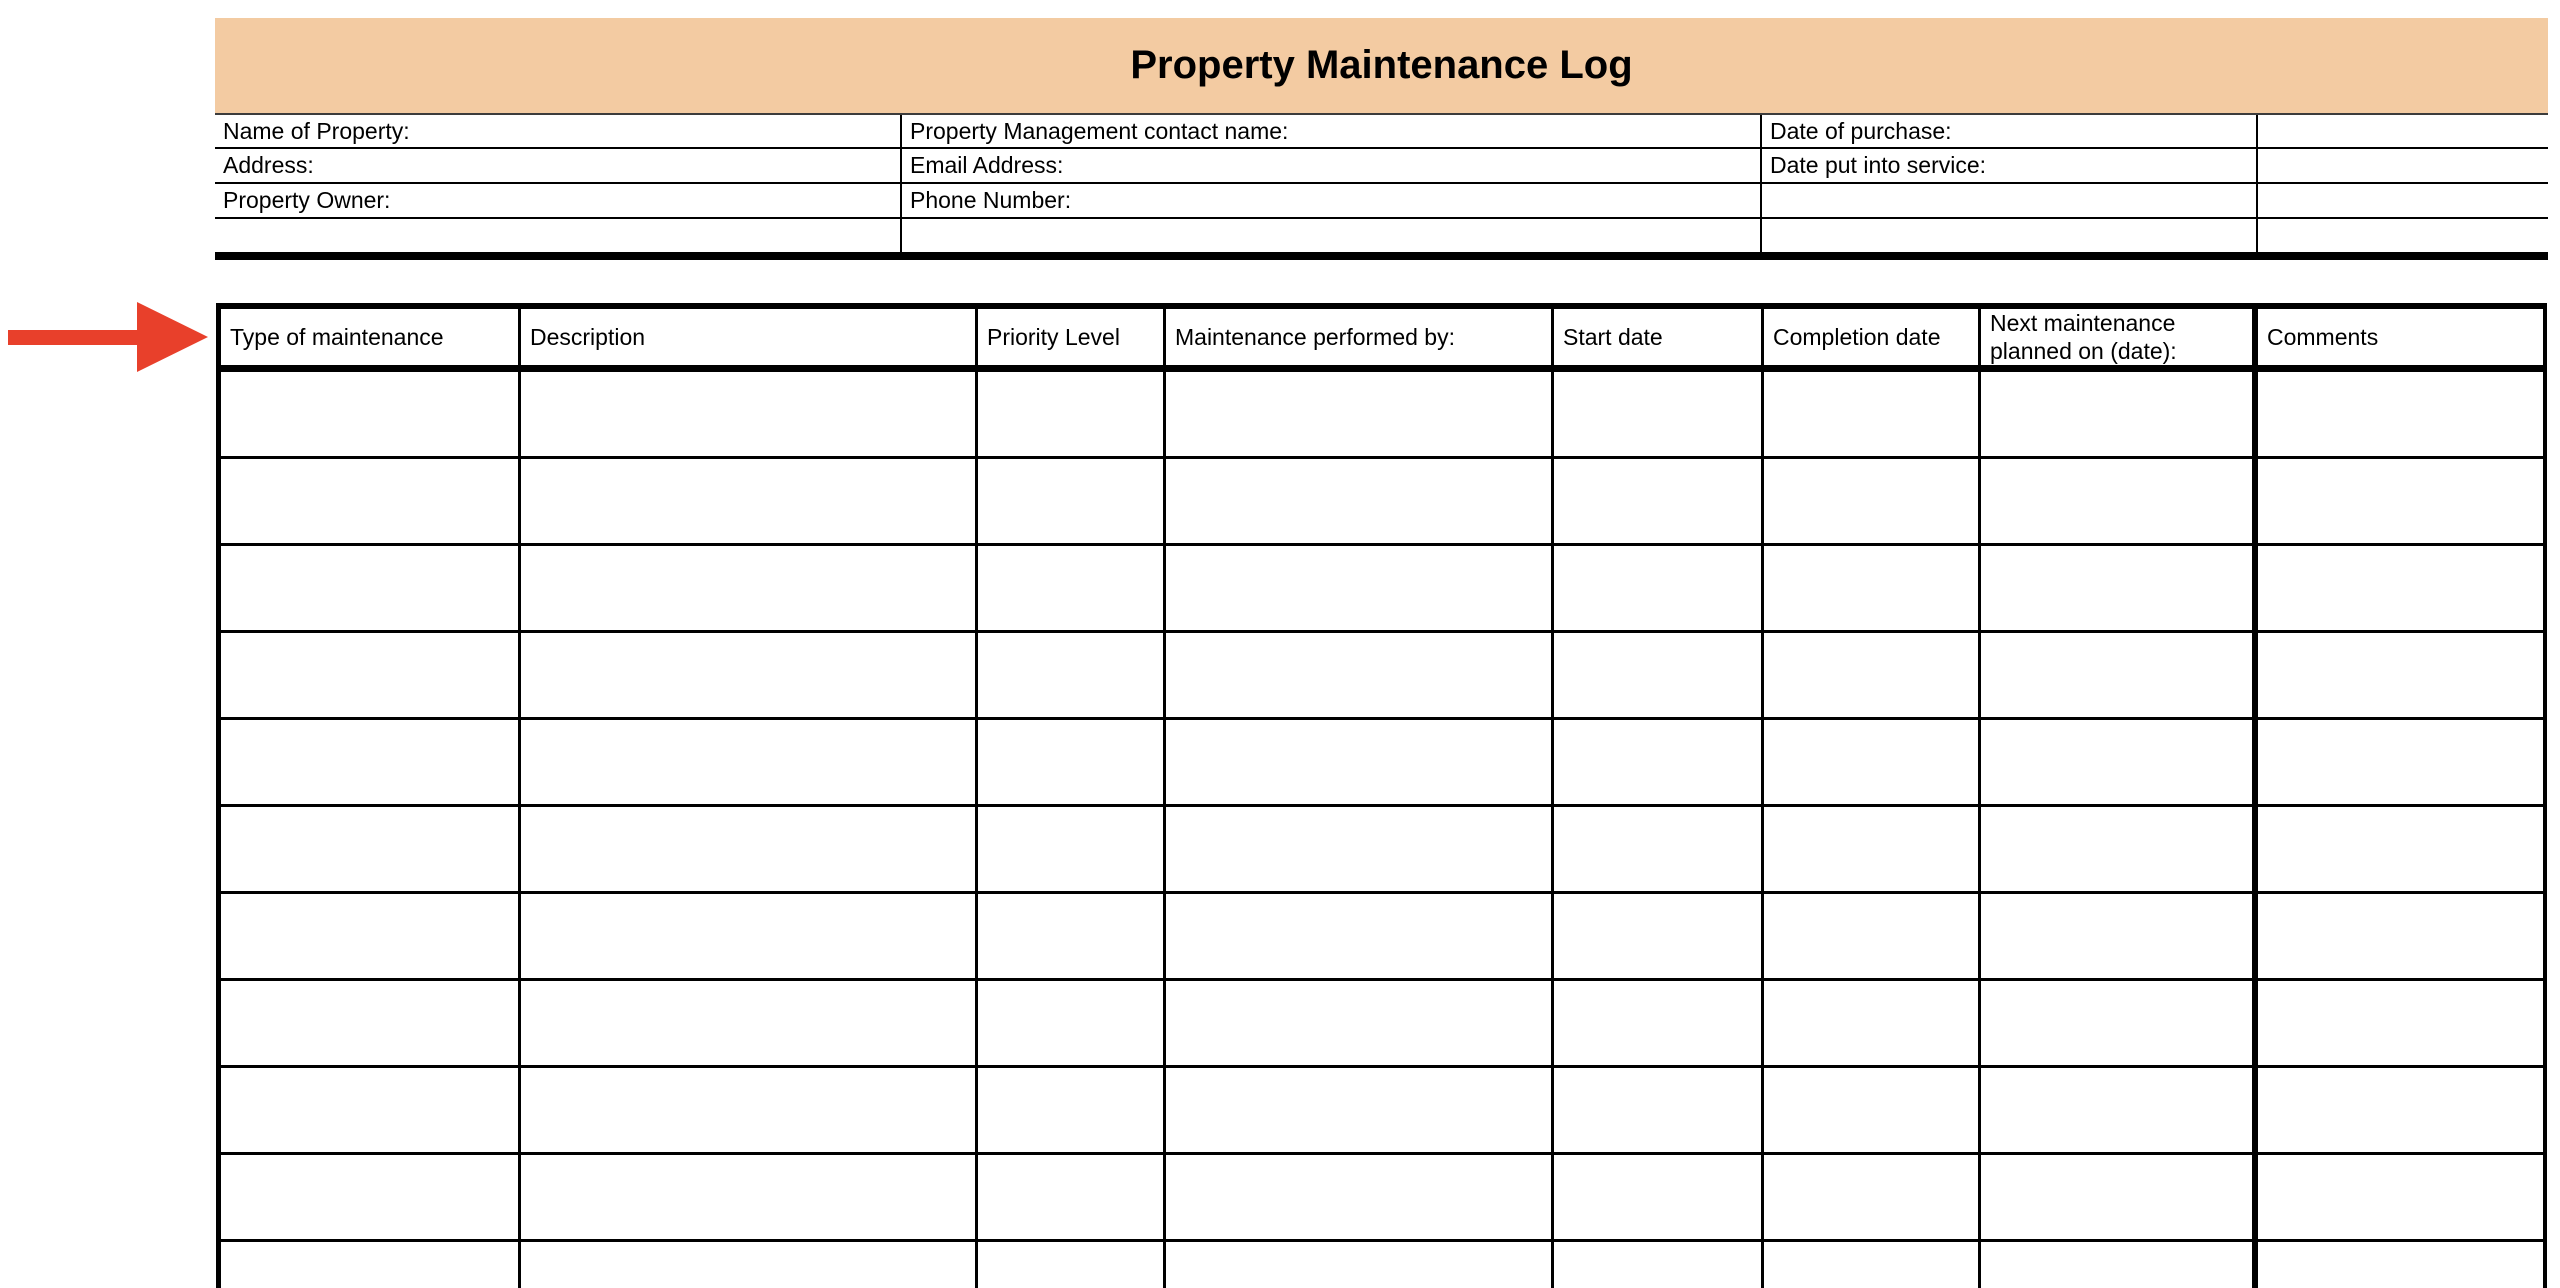 This screenshot has width=2560, height=1288. Describe the element at coordinates (2397, 337) in the screenshot. I see `header-comments: Comments` at that location.